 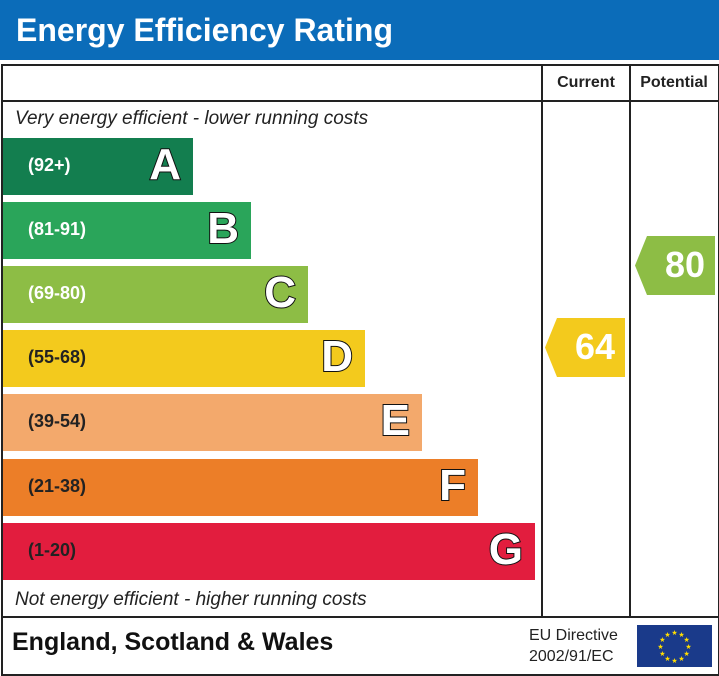 What do you see at coordinates (98, 166) in the screenshot?
I see `band-a: (92+) A` at bounding box center [98, 166].